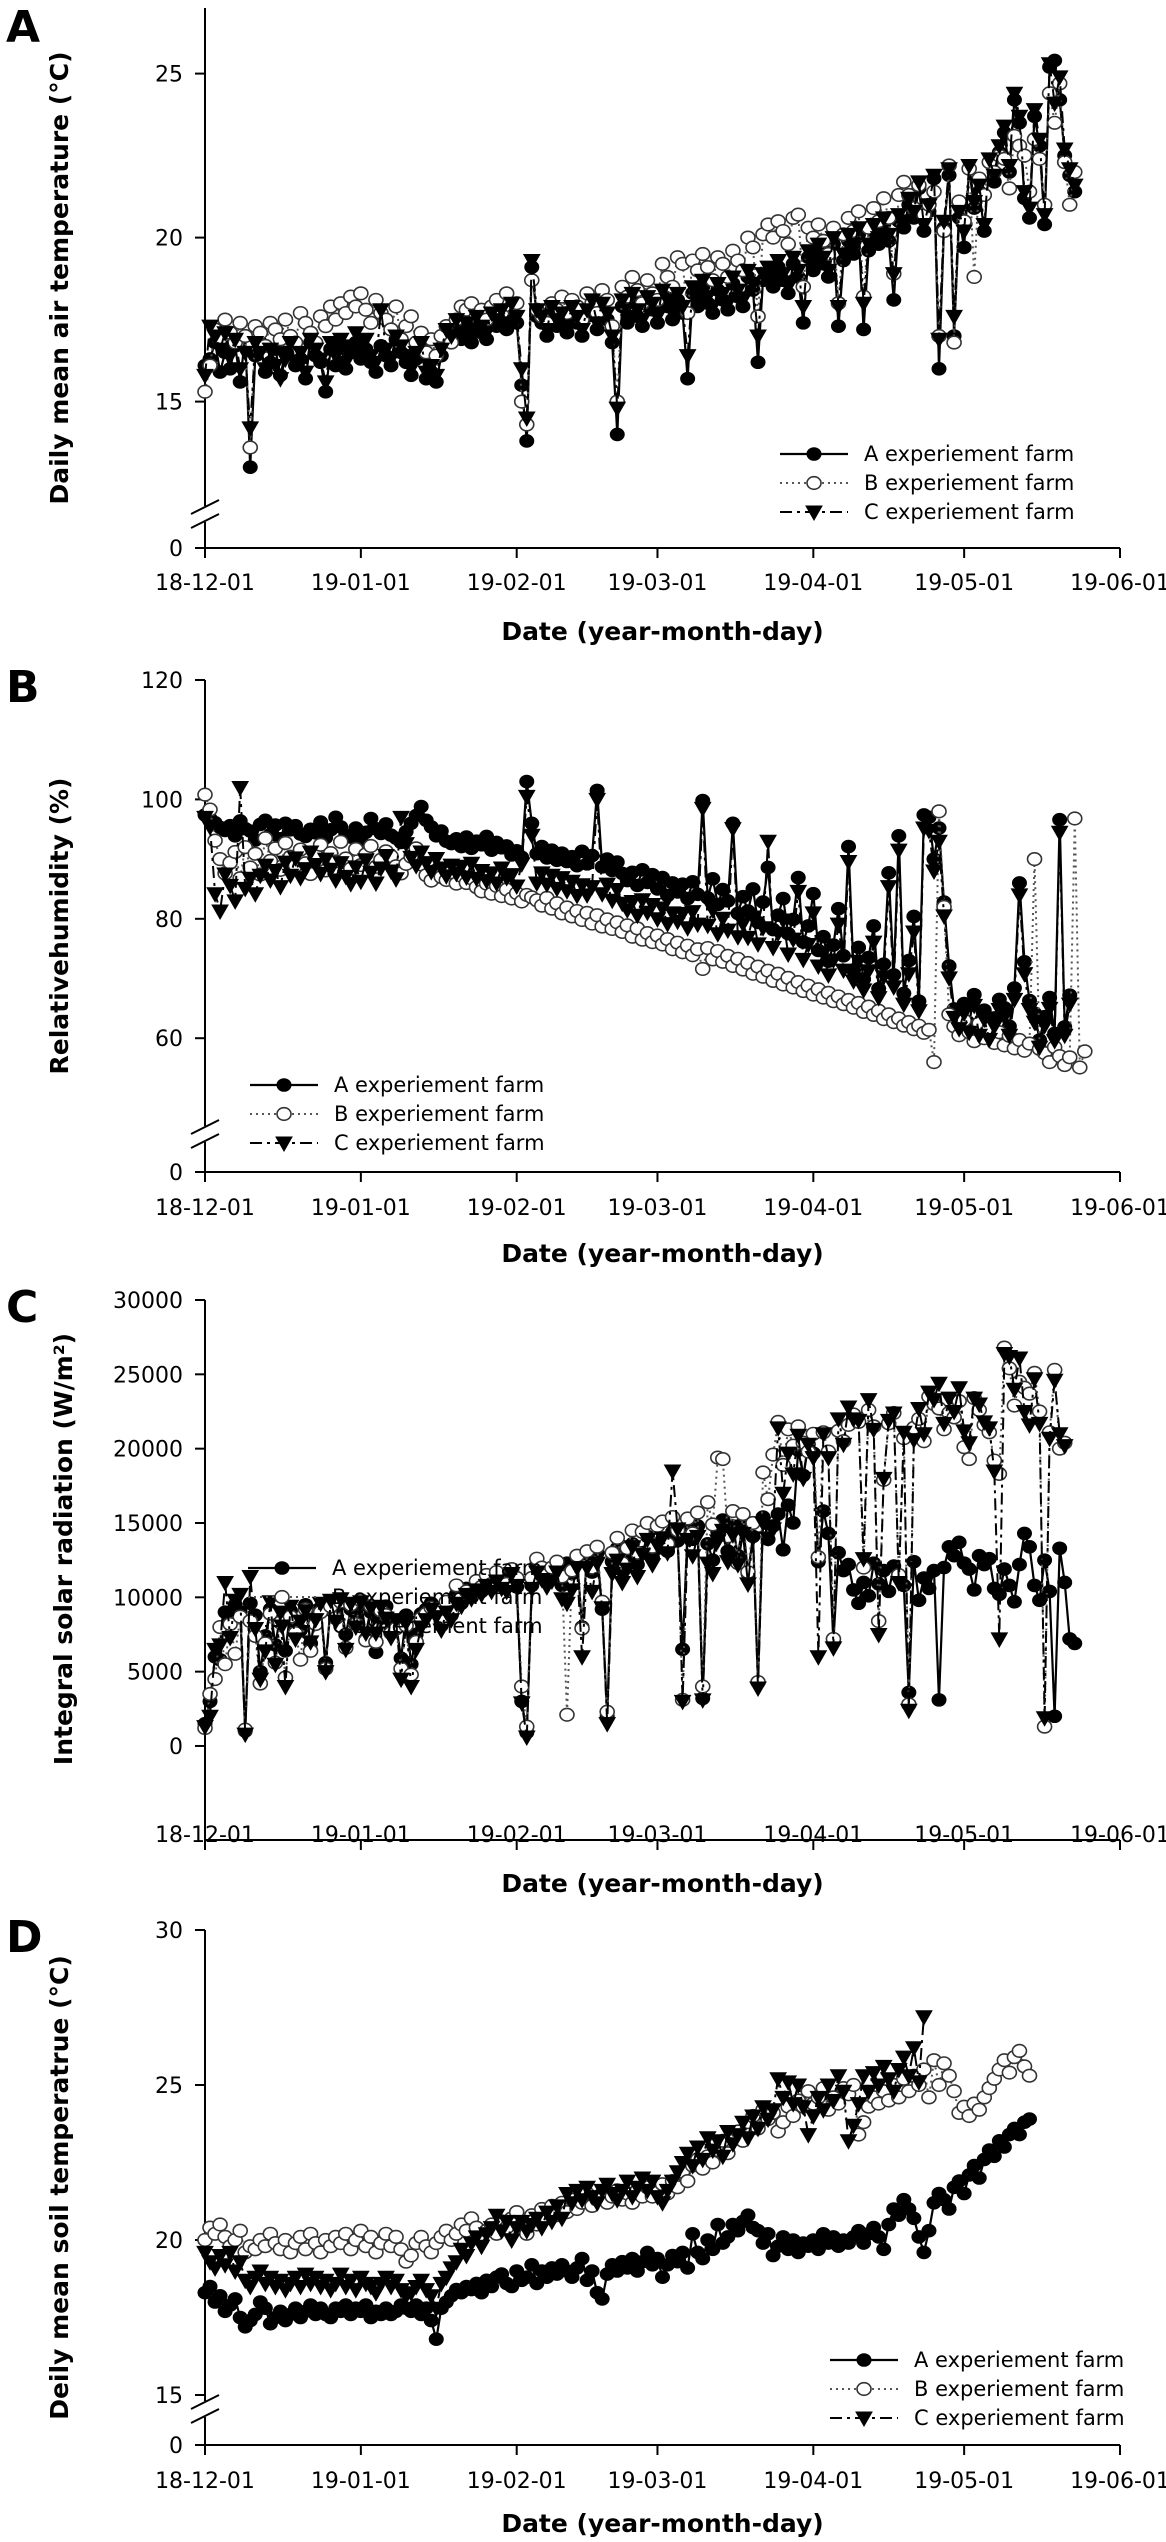 This screenshot has height=2542, width=1166. What do you see at coordinates (640, 264) in the screenshot?
I see `plot-area` at bounding box center [640, 264].